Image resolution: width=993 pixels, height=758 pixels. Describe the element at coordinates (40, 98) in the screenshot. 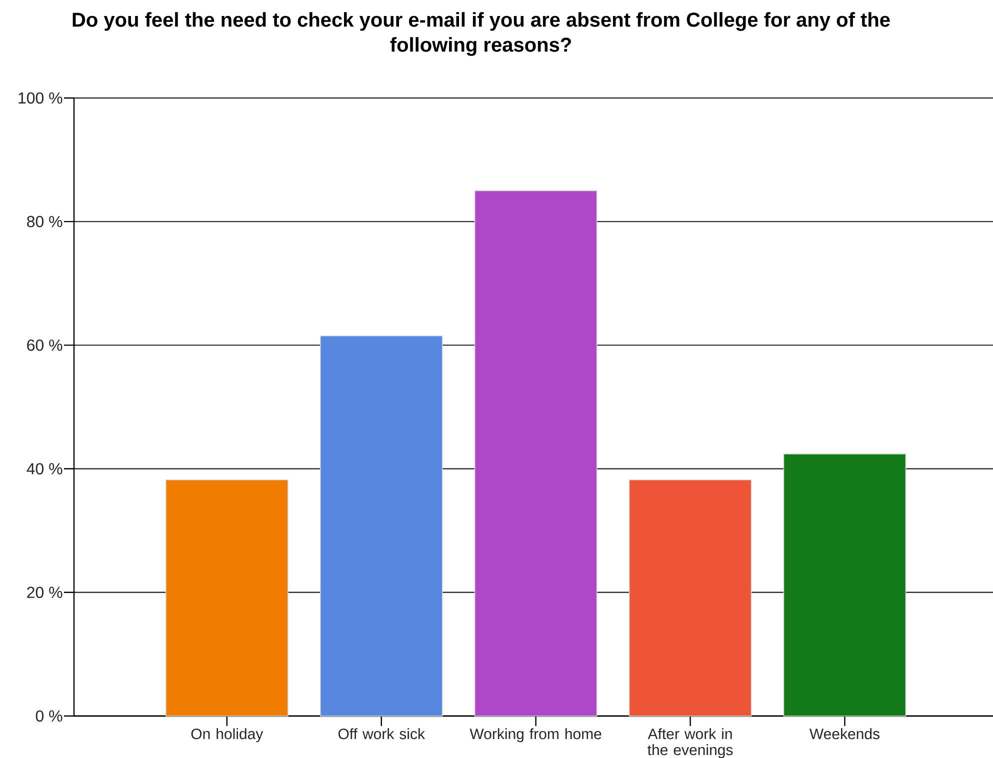

I see `y-tick-label: 100 %` at that location.